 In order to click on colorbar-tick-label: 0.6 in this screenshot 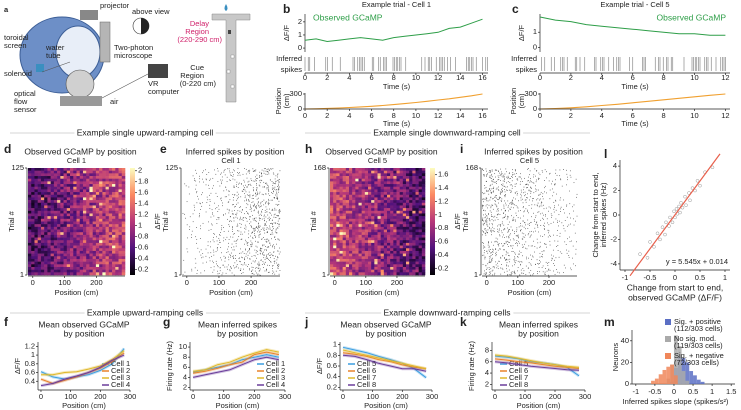, I will do `click(143, 247)`.